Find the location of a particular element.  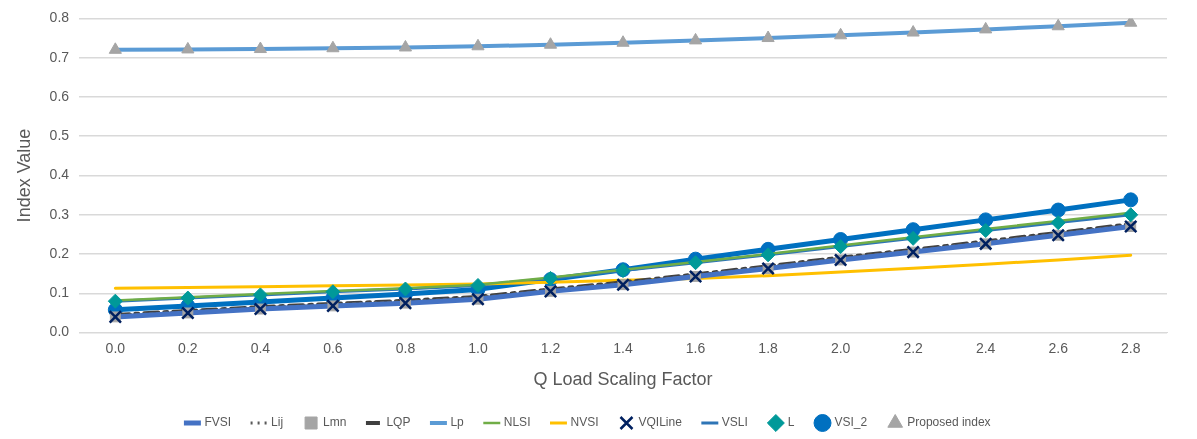

y-tick-label: 0.5 is located at coordinates (59, 135).